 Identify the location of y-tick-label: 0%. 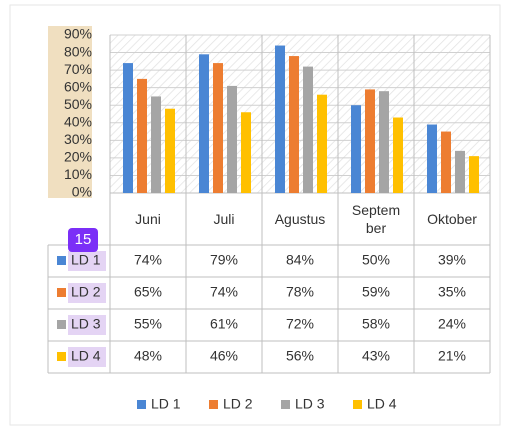
(82, 192).